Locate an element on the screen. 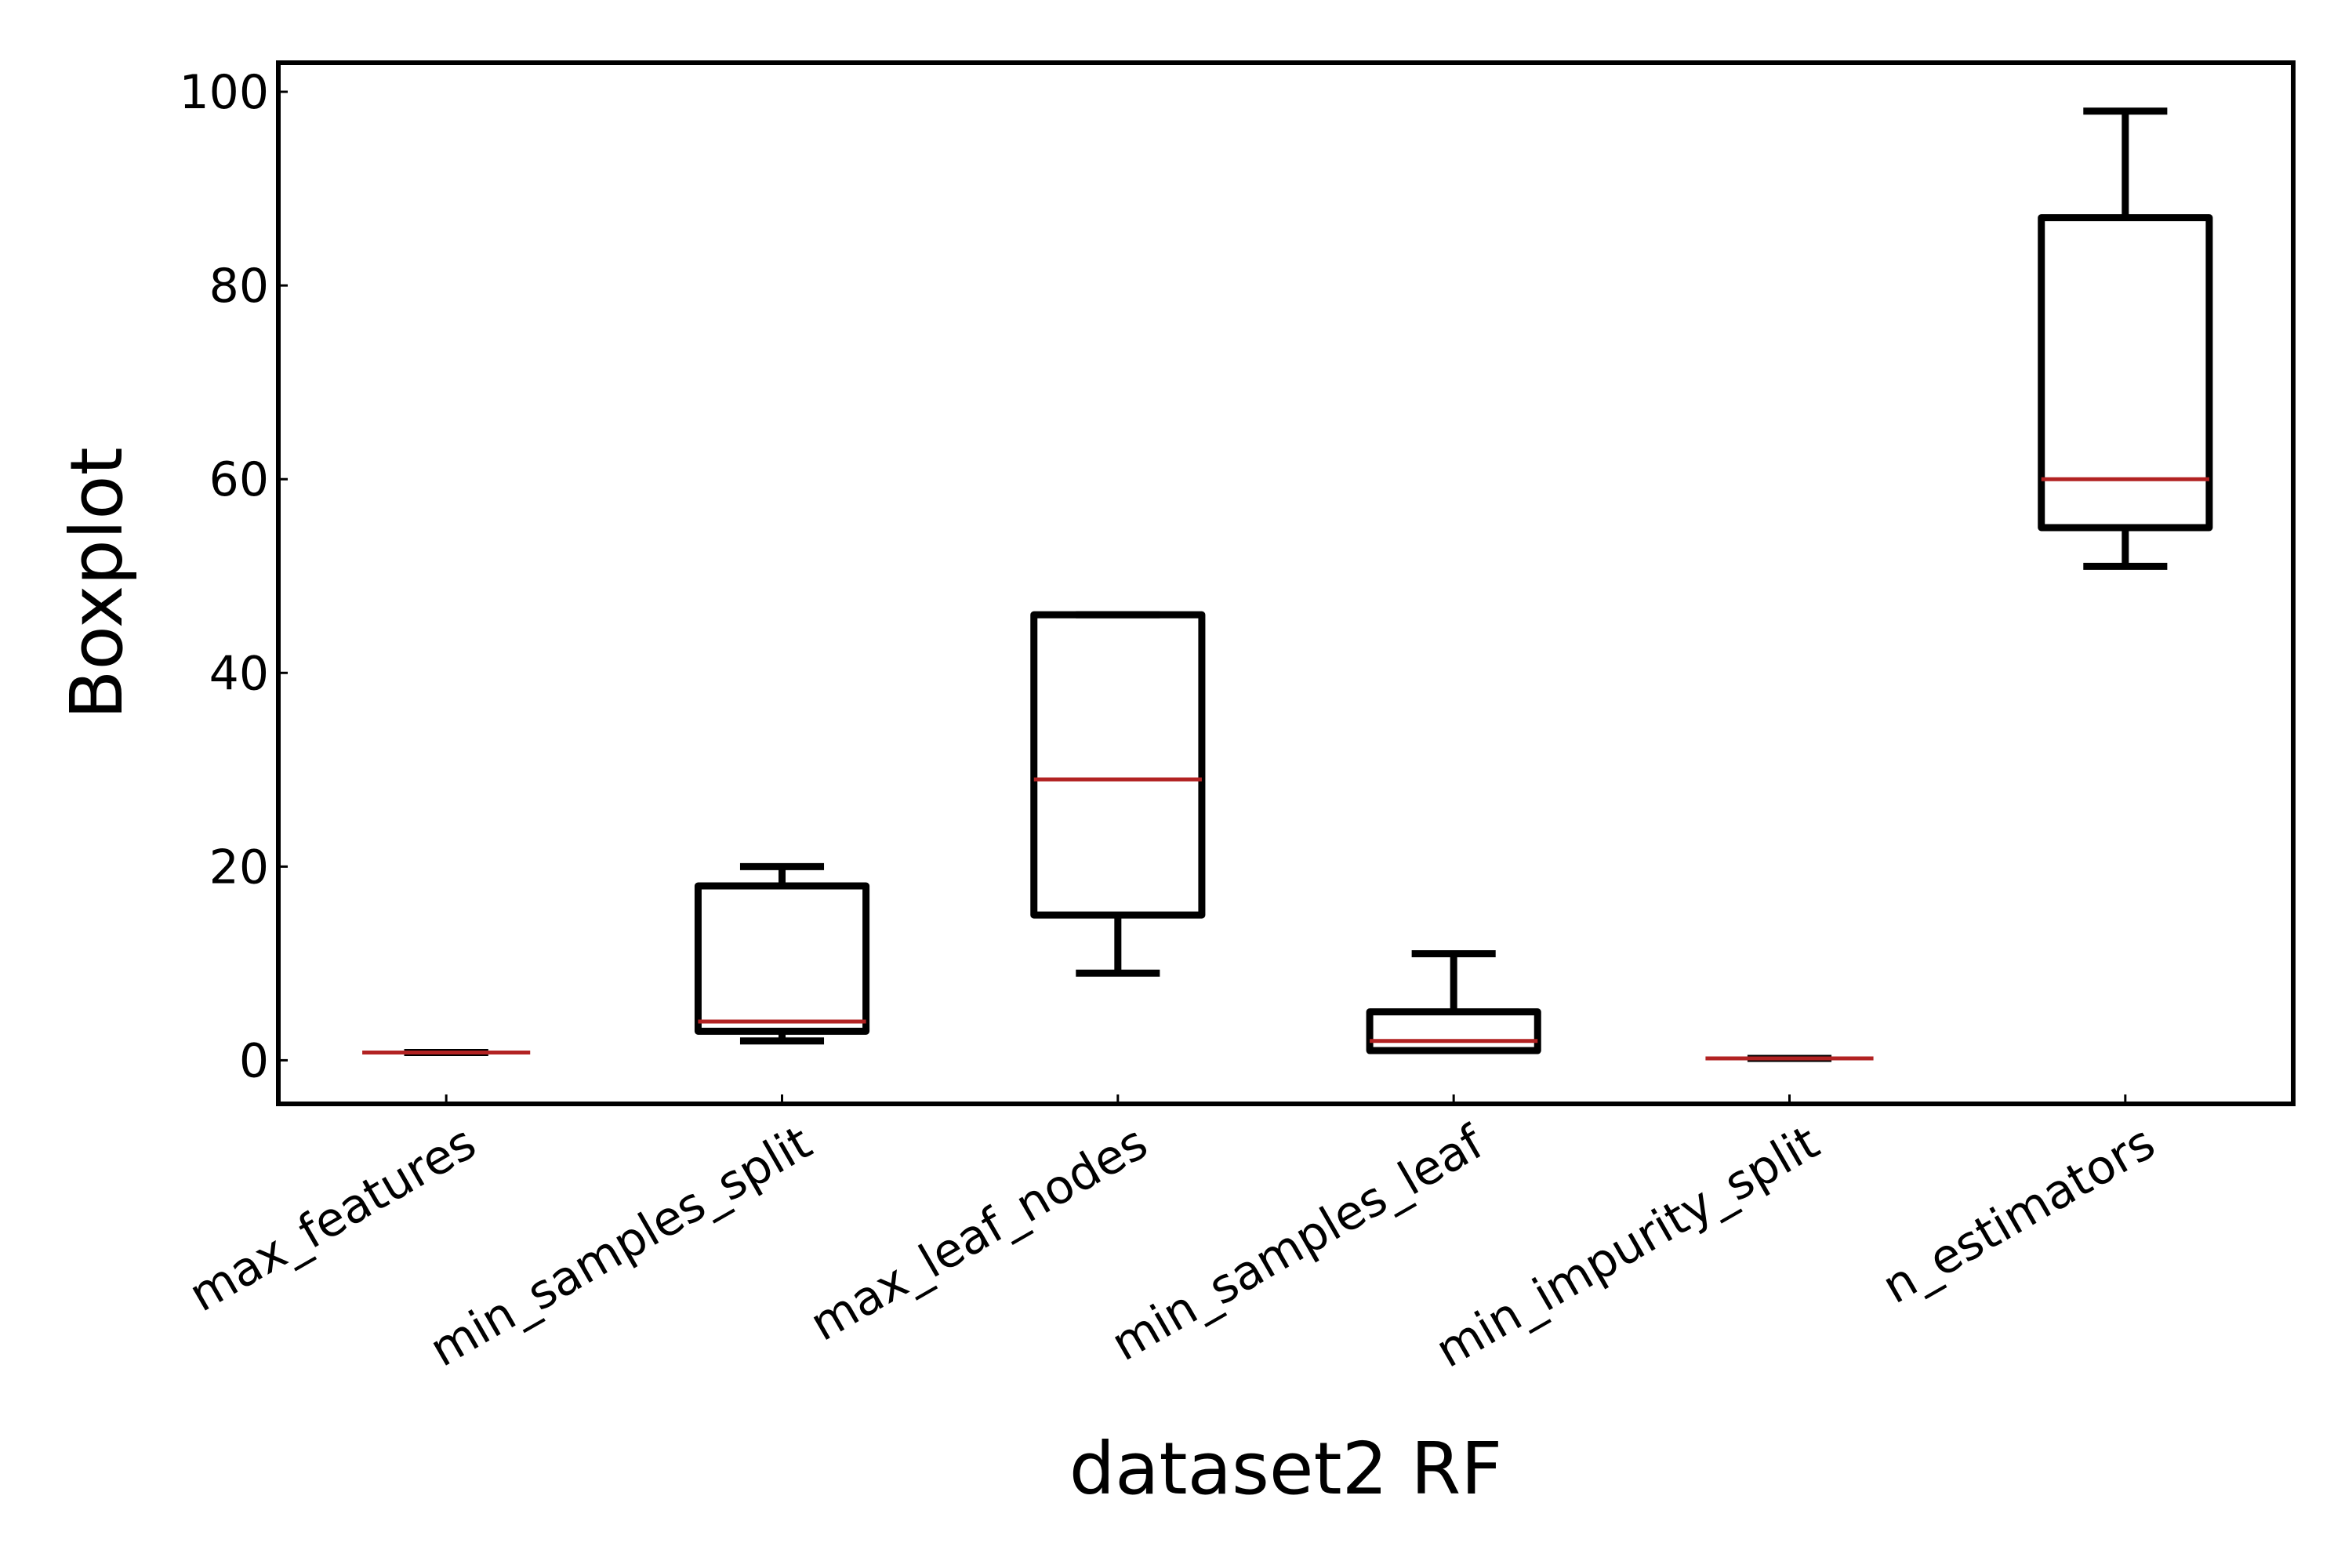  box-min-samples-split is located at coordinates (782, 953).